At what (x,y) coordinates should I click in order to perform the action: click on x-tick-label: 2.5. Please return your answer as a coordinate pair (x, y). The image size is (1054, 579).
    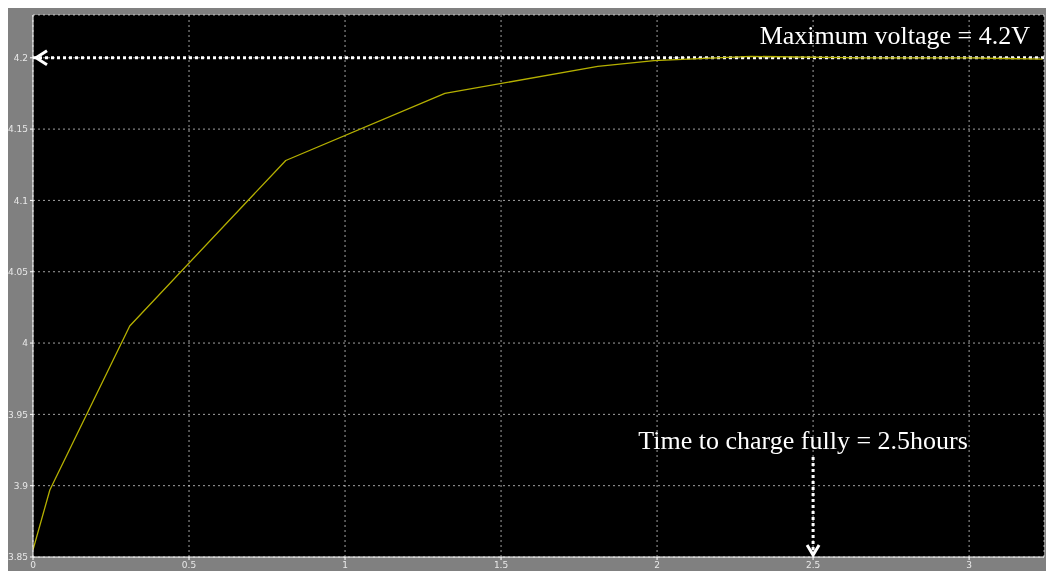
    Looking at the image, I should click on (813, 565).